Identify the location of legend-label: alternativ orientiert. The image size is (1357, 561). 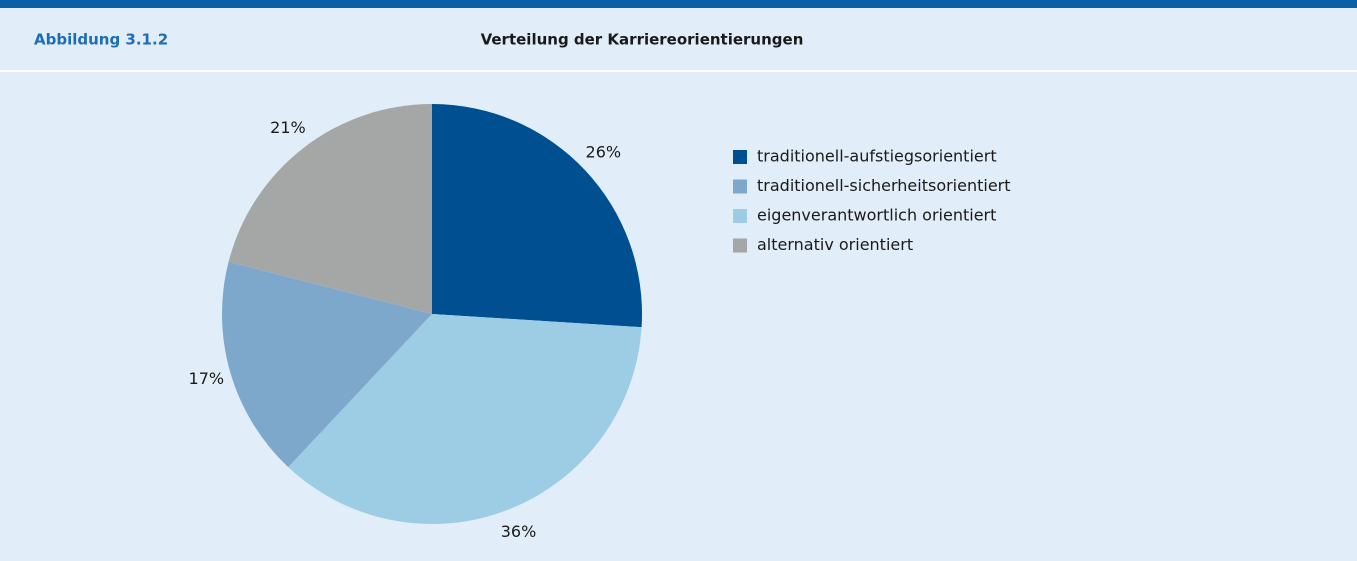
(835, 244).